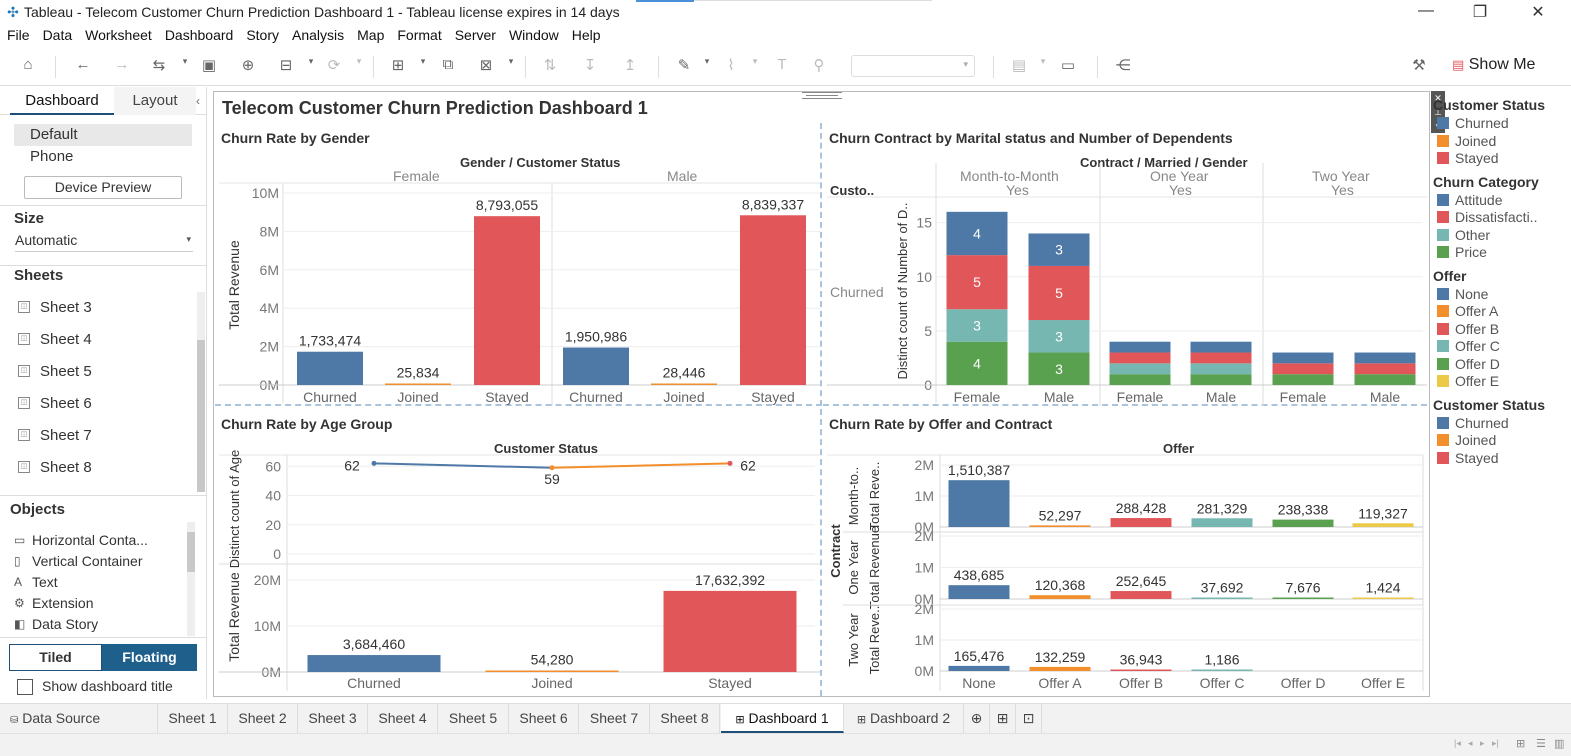 The width and height of the screenshot is (1571, 756). Describe the element at coordinates (731, 65) in the screenshot. I see `group-icon: ⌇` at that location.